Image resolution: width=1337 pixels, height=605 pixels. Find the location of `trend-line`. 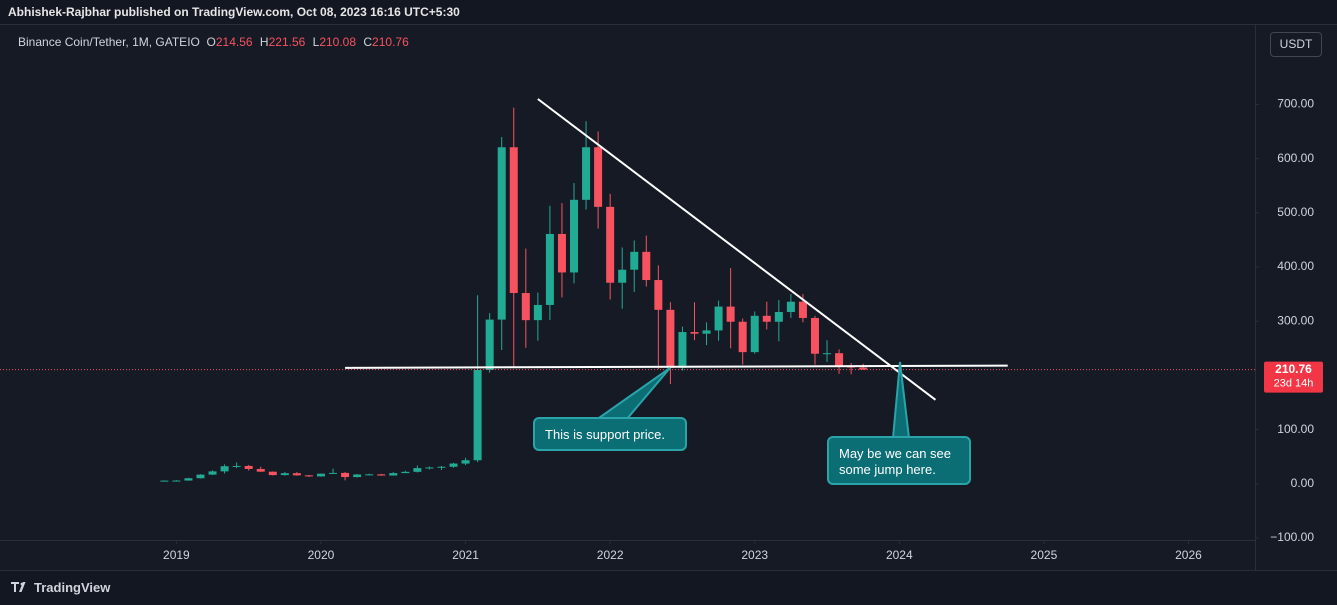

trend-line is located at coordinates (737, 249).